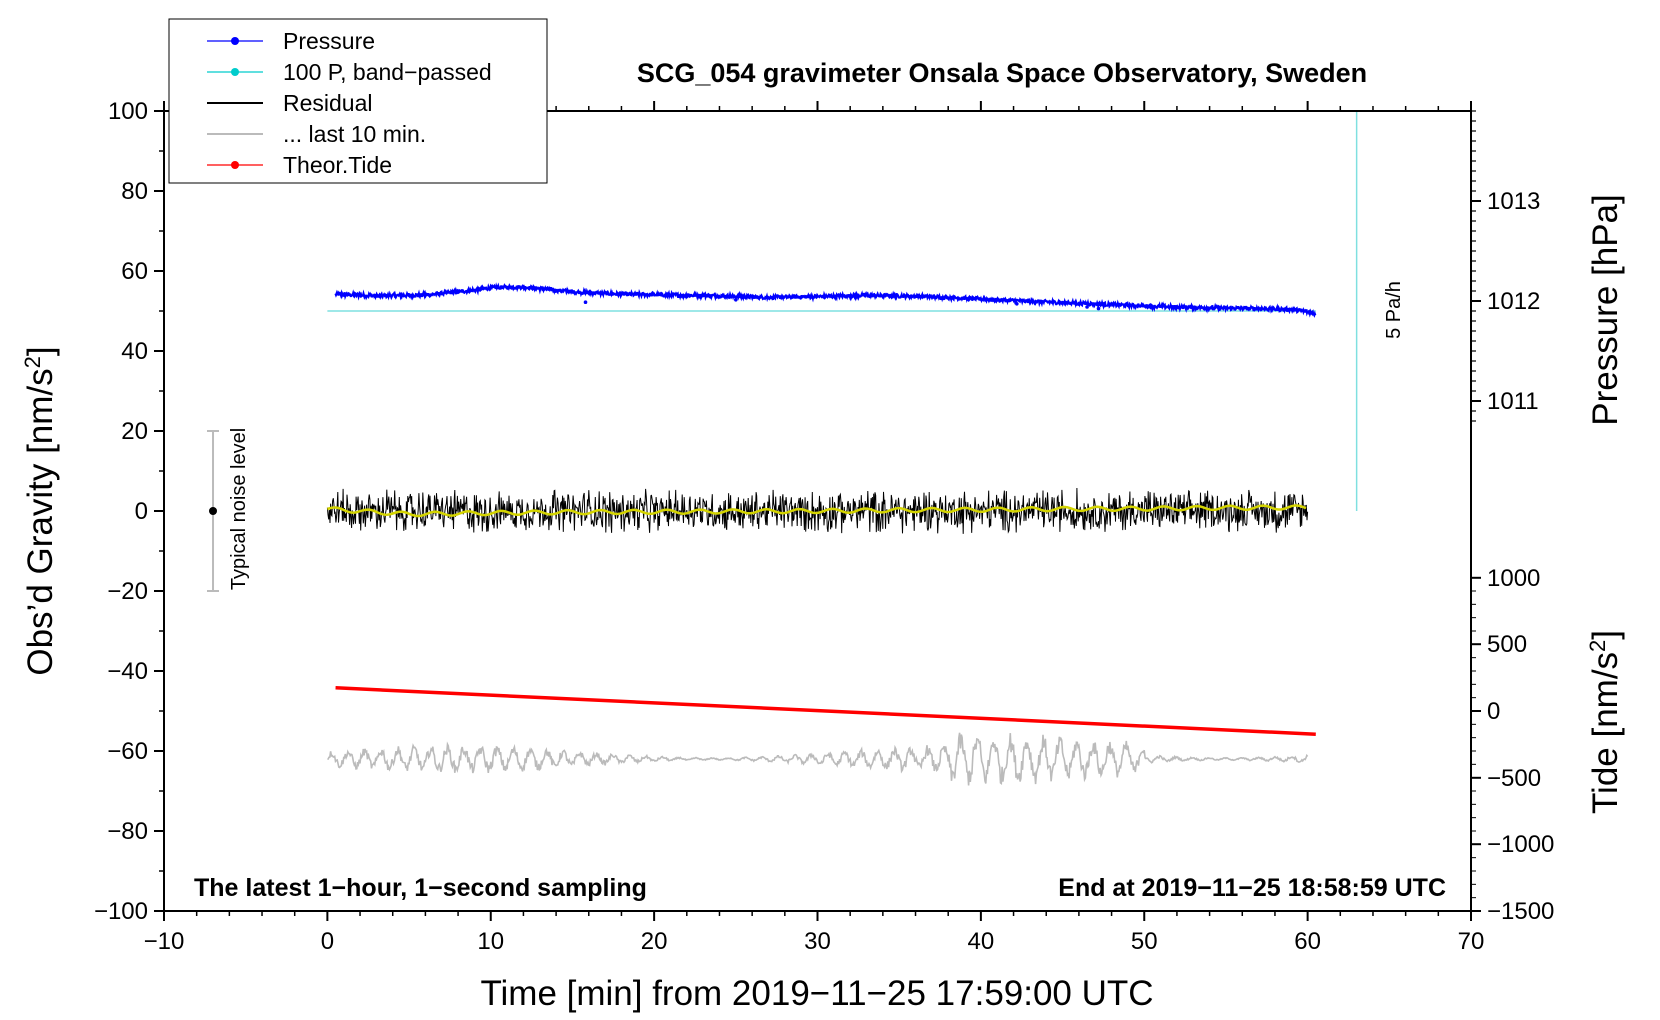 The height and width of the screenshot is (1020, 1660). Describe the element at coordinates (1507, 644) in the screenshot. I see `tide-tick-label: 500` at that location.